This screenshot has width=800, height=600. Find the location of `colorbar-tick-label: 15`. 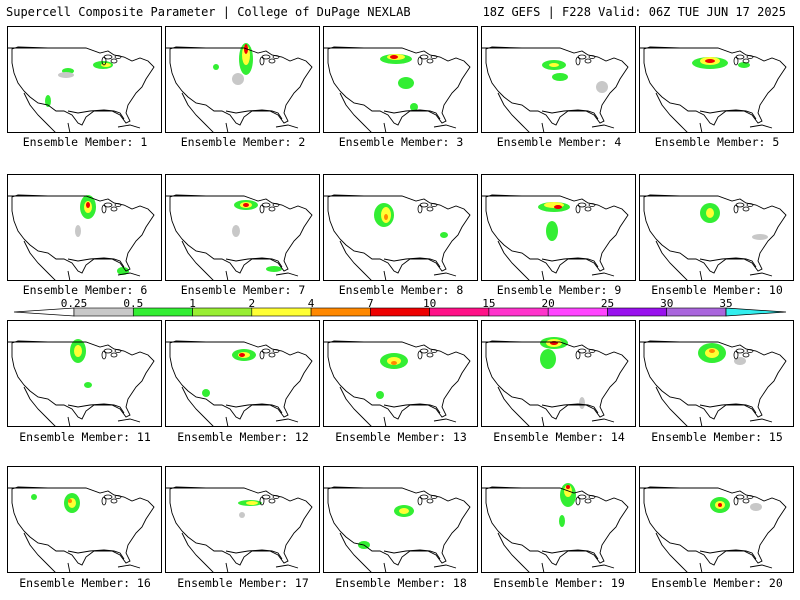

colorbar-tick-label: 15 is located at coordinates (489, 303).